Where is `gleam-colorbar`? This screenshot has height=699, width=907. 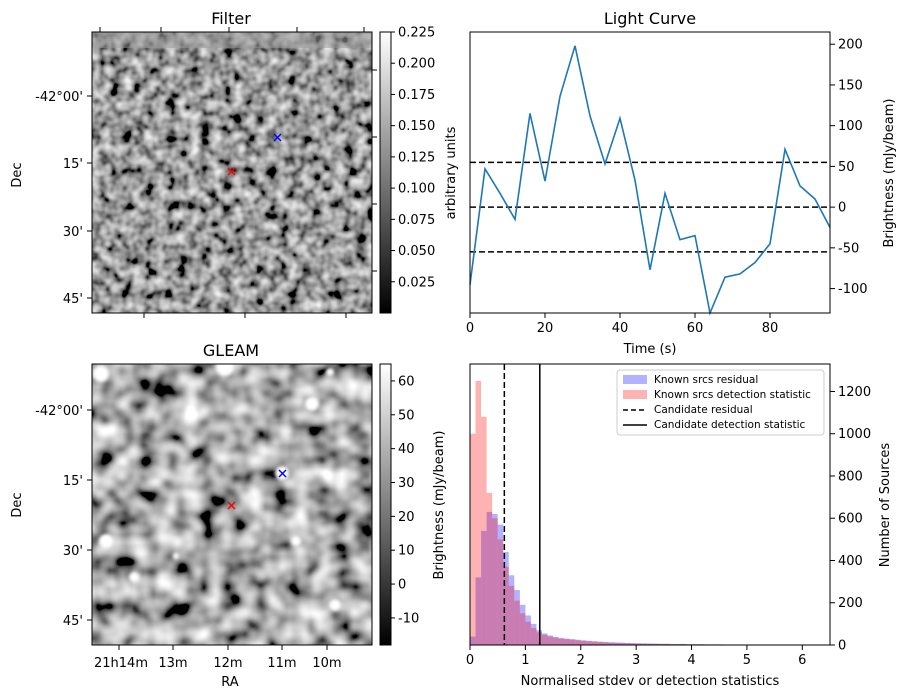 gleam-colorbar is located at coordinates (385, 504).